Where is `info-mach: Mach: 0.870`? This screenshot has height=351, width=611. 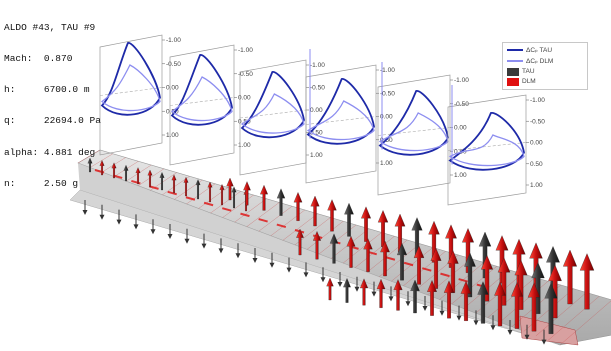 info-mach: Mach: 0.870 is located at coordinates (38, 59).